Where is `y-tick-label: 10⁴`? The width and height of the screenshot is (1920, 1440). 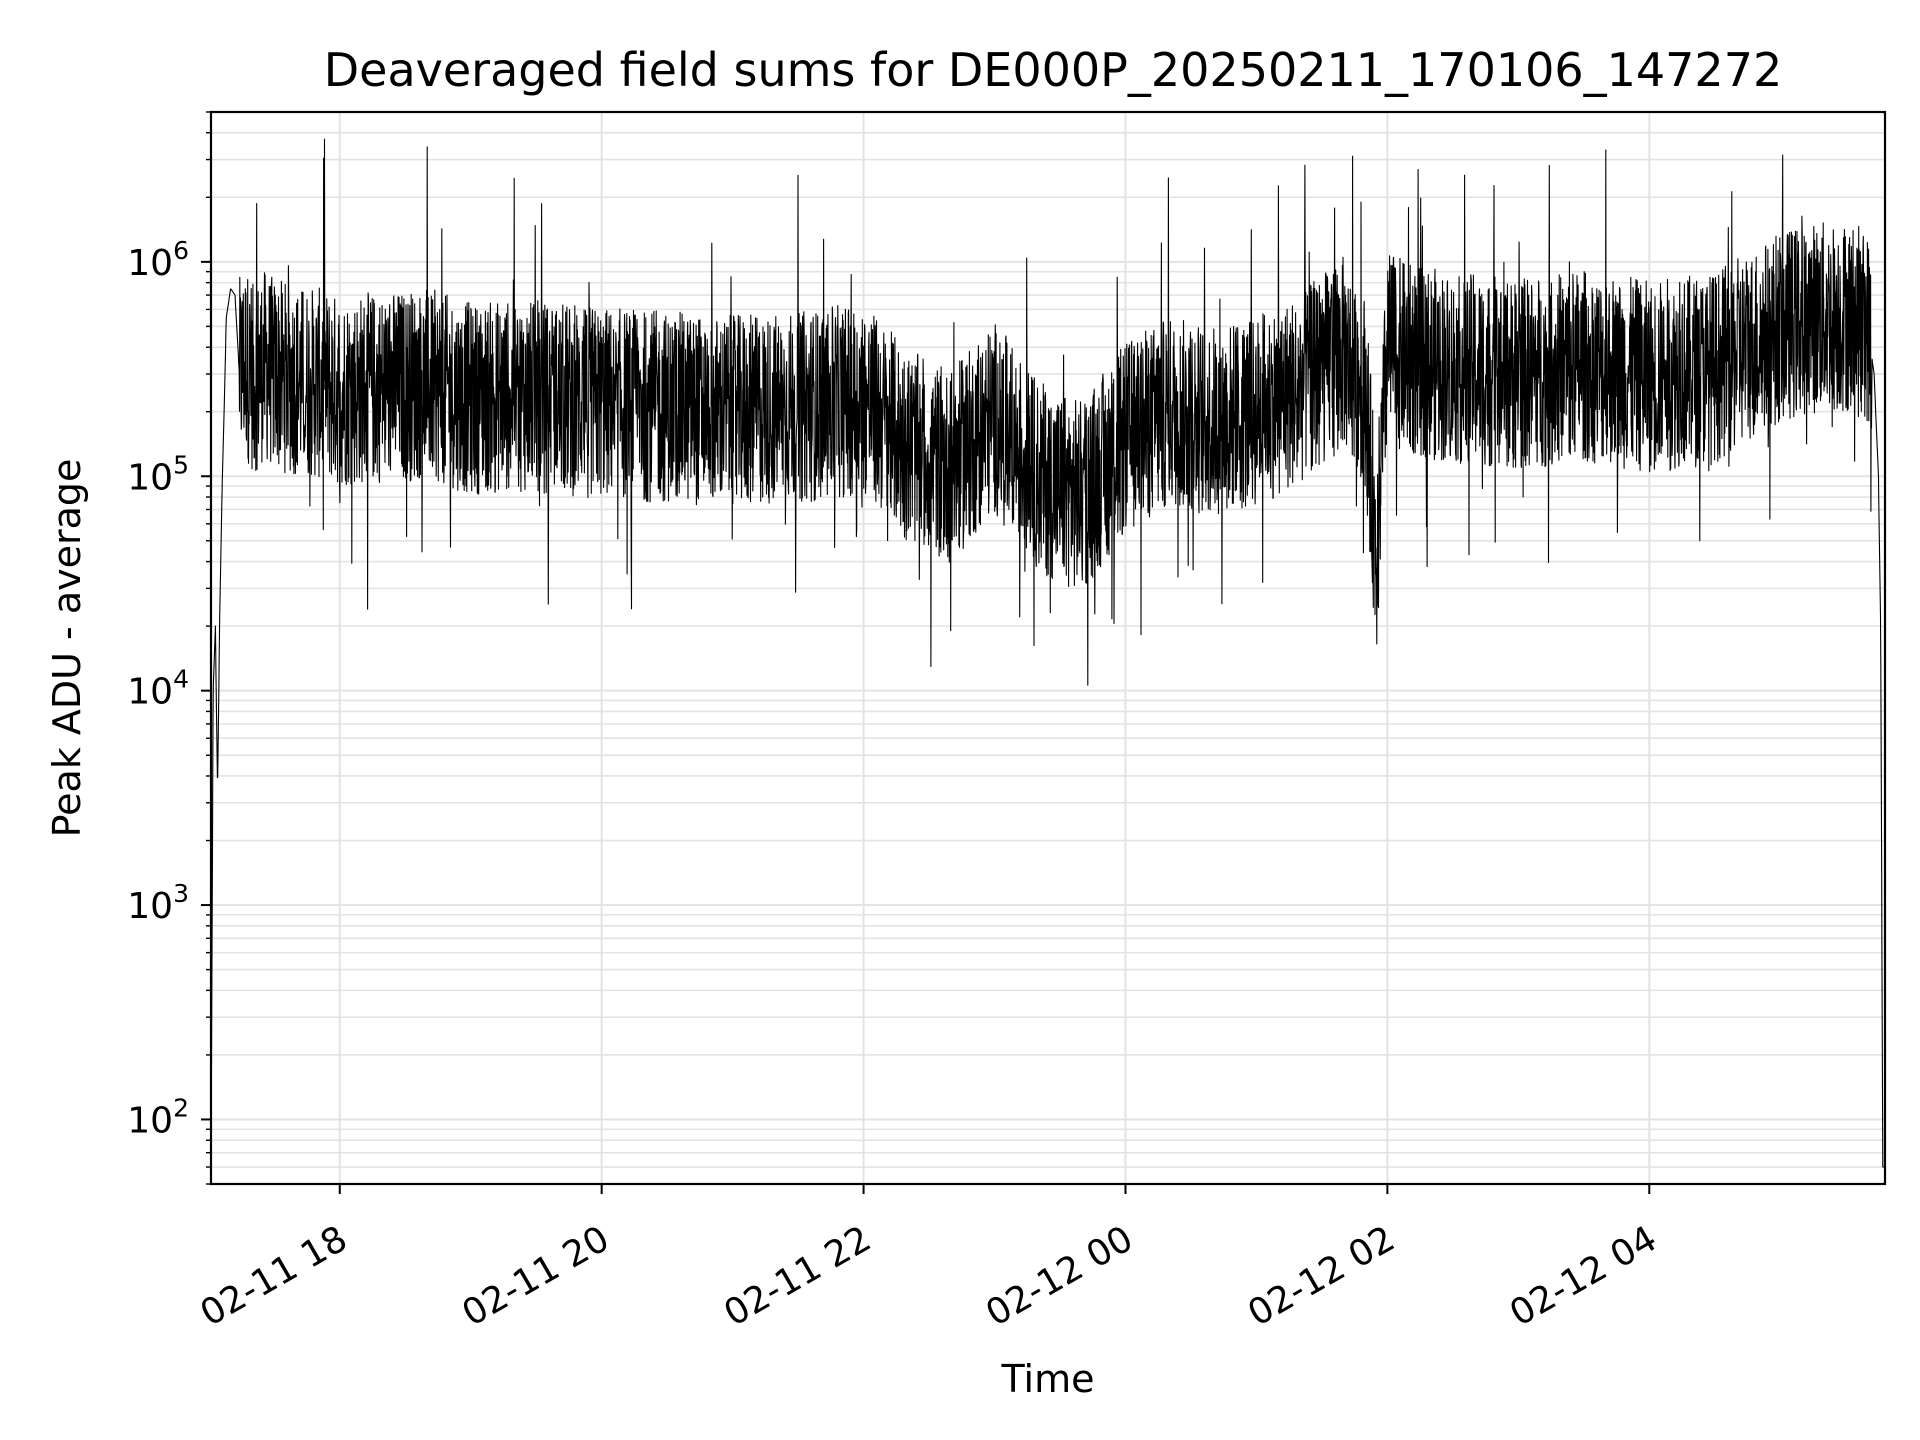 y-tick-label: 10⁴ is located at coordinates (158, 689).